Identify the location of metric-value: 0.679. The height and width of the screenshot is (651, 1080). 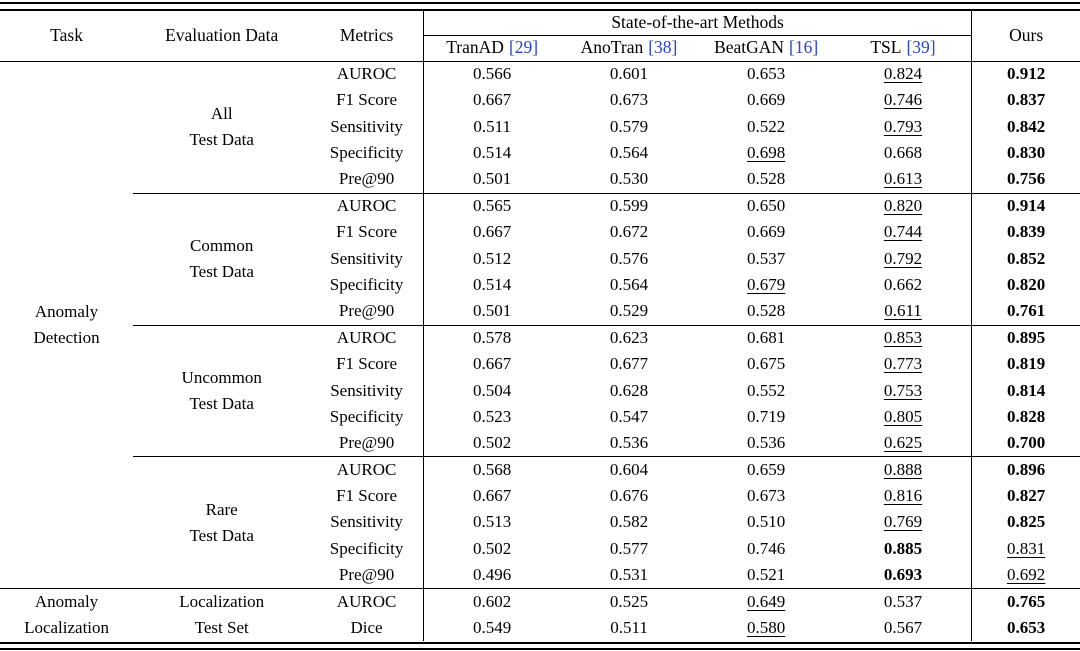
(766, 284).